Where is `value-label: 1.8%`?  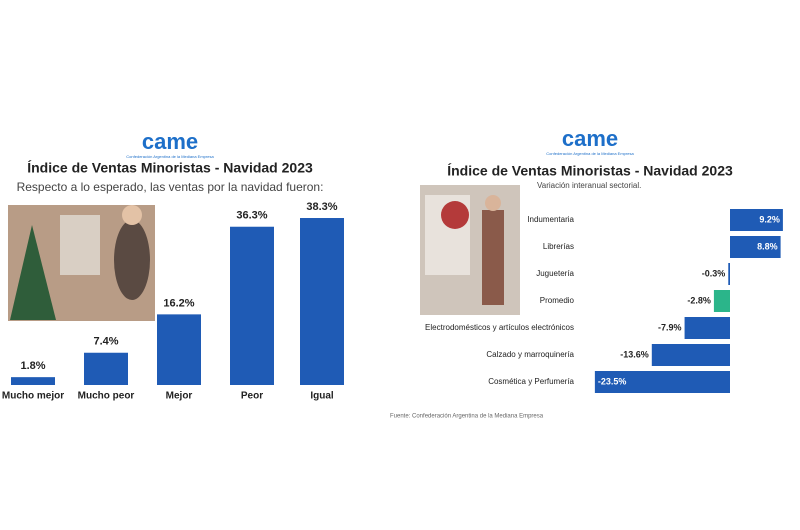 value-label: 1.8% is located at coordinates (32, 366).